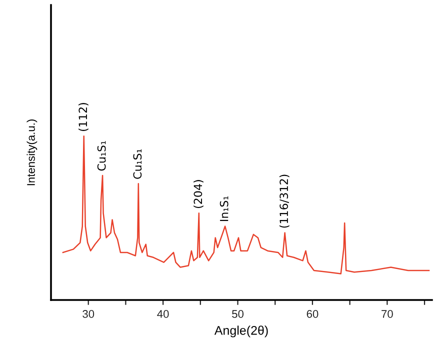 The height and width of the screenshot is (347, 442). I want to click on x-tick-label: 70, so click(387, 314).